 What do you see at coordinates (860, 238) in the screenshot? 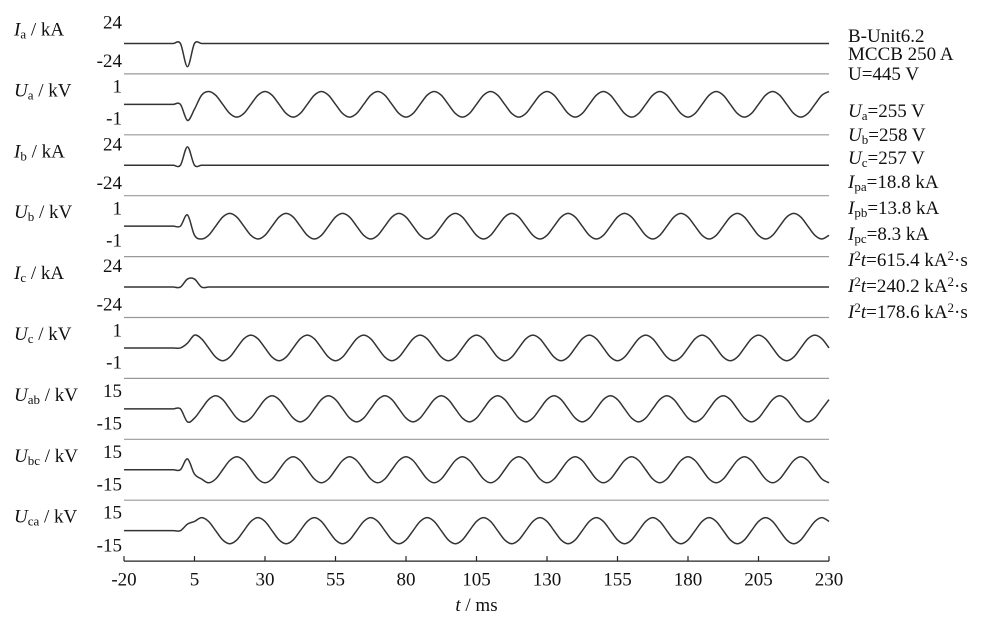
I see `text-part: pc` at bounding box center [860, 238].